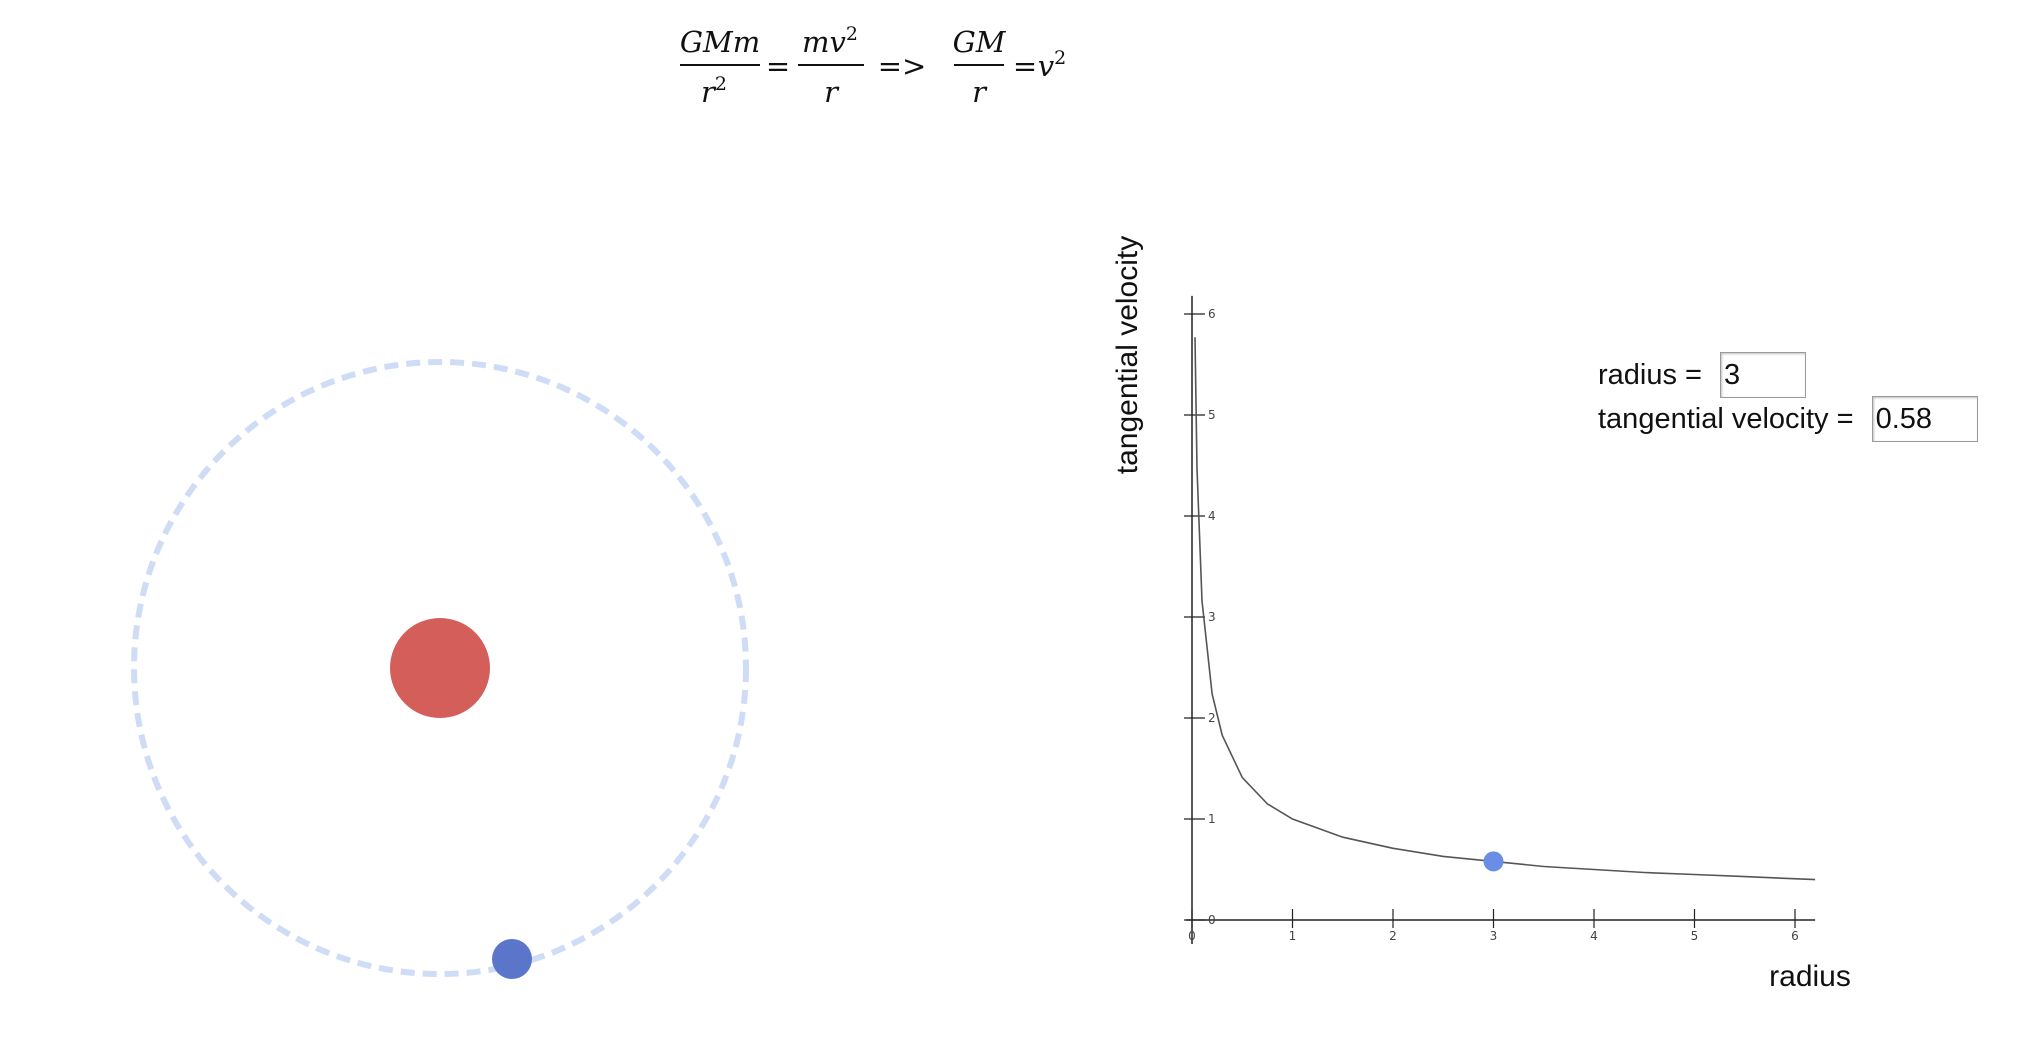 The image size is (2028, 1056). I want to click on velocity-input, so click(1924, 419).